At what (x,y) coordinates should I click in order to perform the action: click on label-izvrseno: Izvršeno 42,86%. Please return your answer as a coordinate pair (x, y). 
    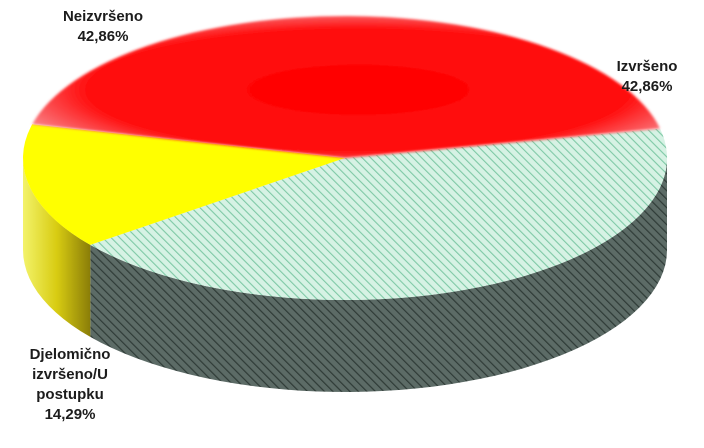
    Looking at the image, I should click on (647, 77).